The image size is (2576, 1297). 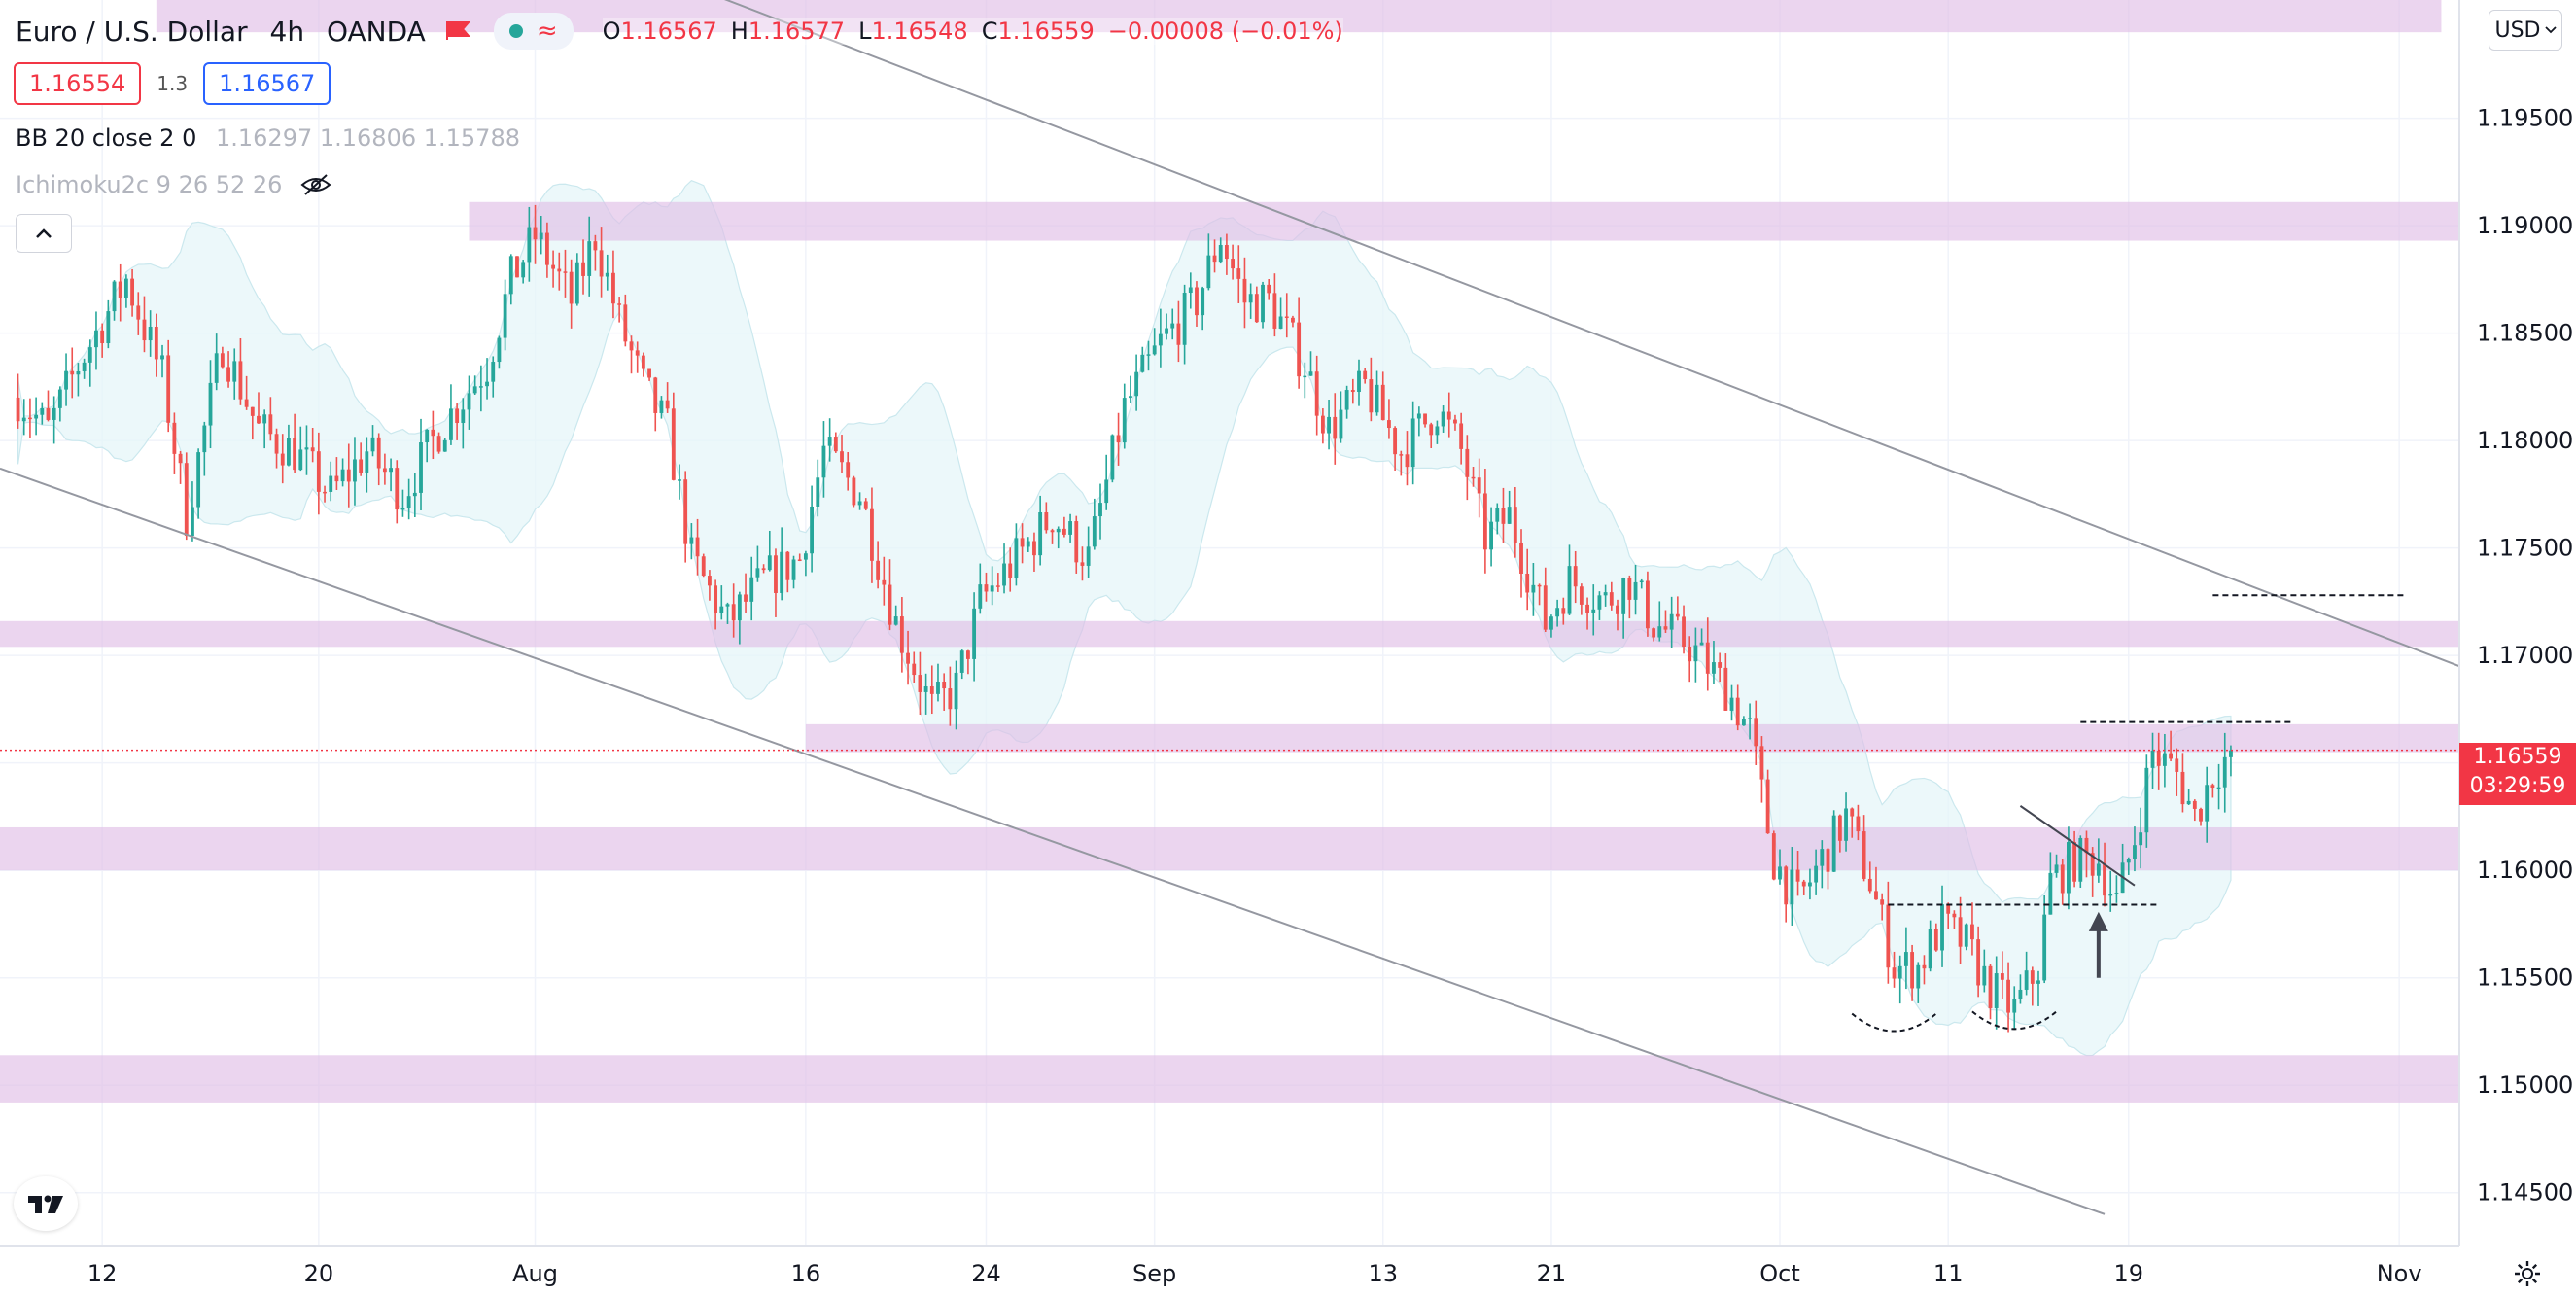 What do you see at coordinates (213, 32) in the screenshot?
I see `symbol-title: Euro / U.S. Dollar 4h OANDA` at bounding box center [213, 32].